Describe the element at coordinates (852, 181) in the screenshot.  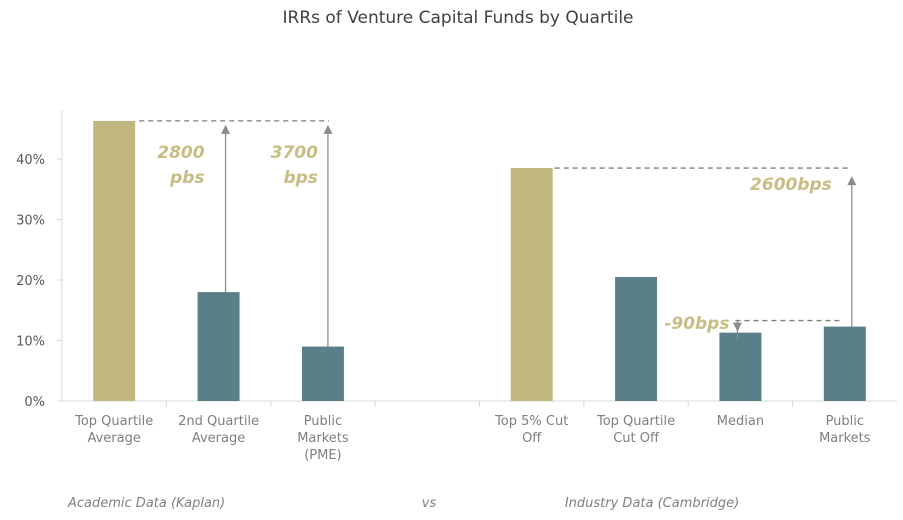
I see `arrow-2600-head` at that location.